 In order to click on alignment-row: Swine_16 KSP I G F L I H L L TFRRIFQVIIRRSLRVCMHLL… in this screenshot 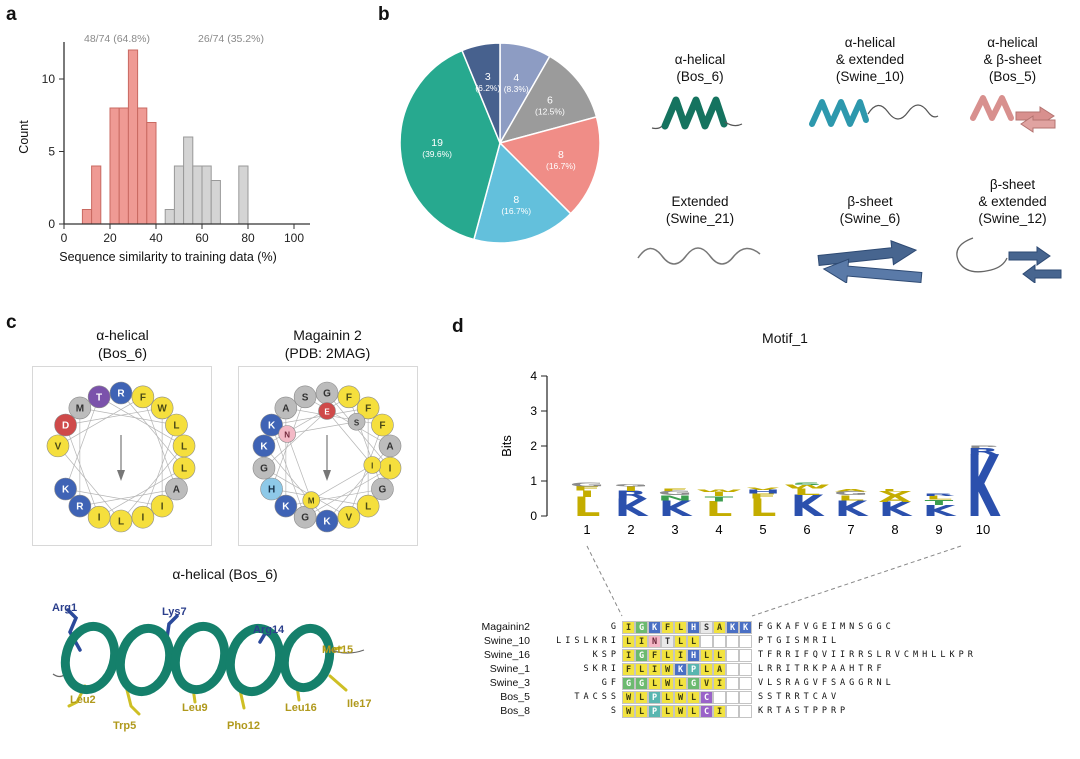, I will do `click(717, 655)`.